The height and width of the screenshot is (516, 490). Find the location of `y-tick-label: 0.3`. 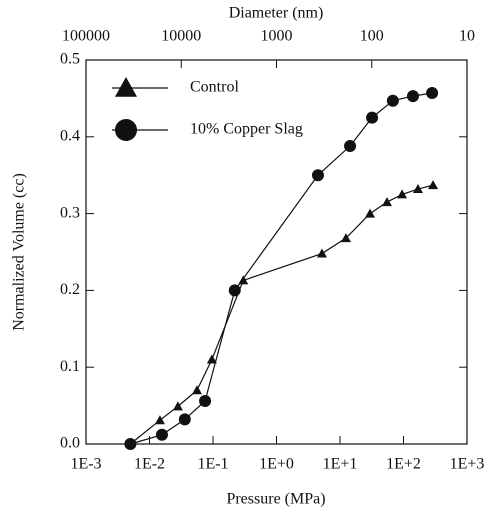

y-tick-label: 0.3 is located at coordinates (70, 212).